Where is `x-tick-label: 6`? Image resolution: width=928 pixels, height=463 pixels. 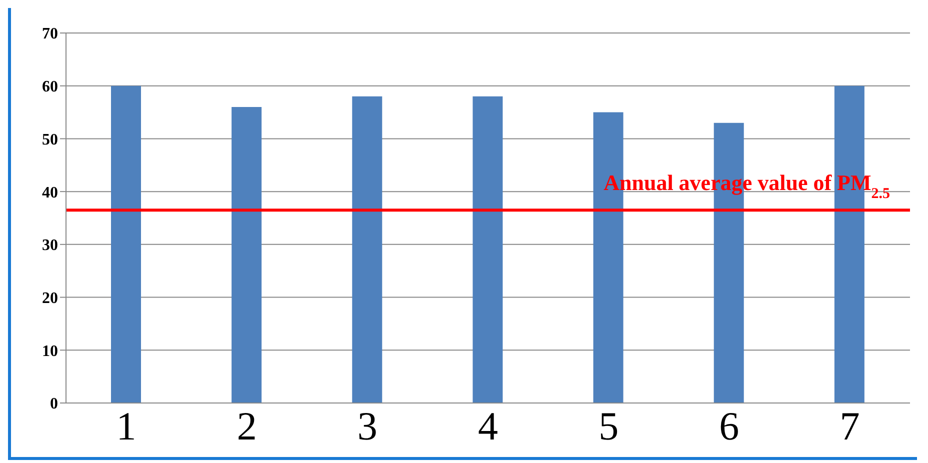 x-tick-label: 6 is located at coordinates (729, 425).